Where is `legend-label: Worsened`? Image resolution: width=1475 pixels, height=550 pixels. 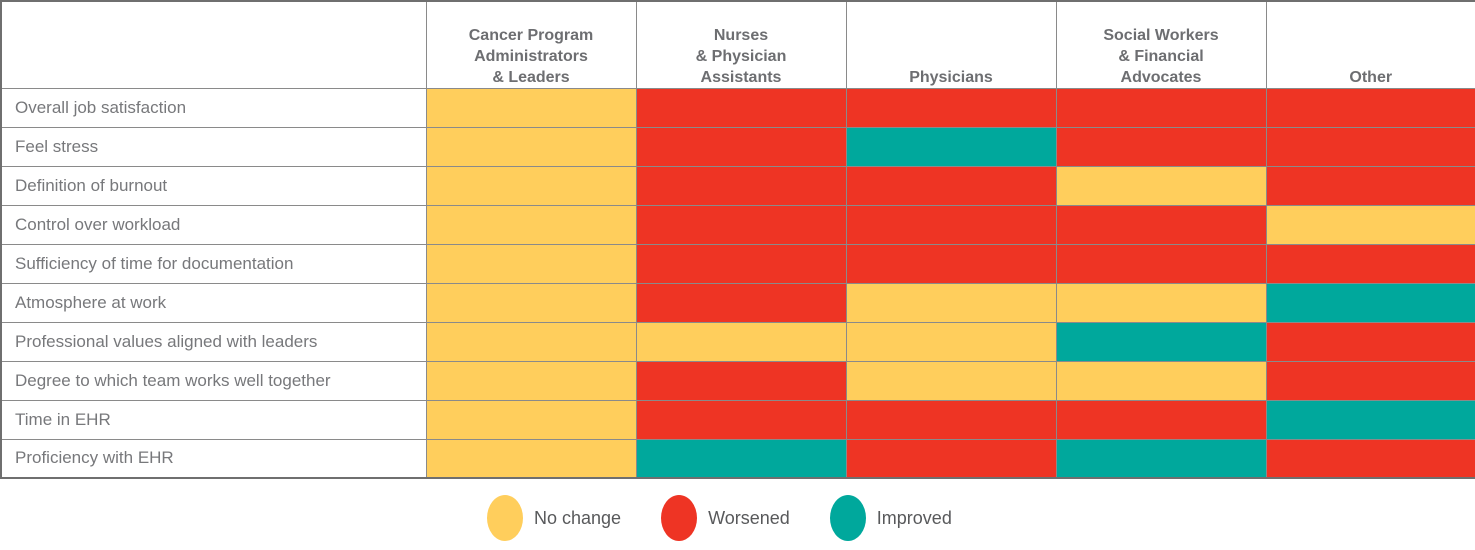 legend-label: Worsened is located at coordinates (749, 517).